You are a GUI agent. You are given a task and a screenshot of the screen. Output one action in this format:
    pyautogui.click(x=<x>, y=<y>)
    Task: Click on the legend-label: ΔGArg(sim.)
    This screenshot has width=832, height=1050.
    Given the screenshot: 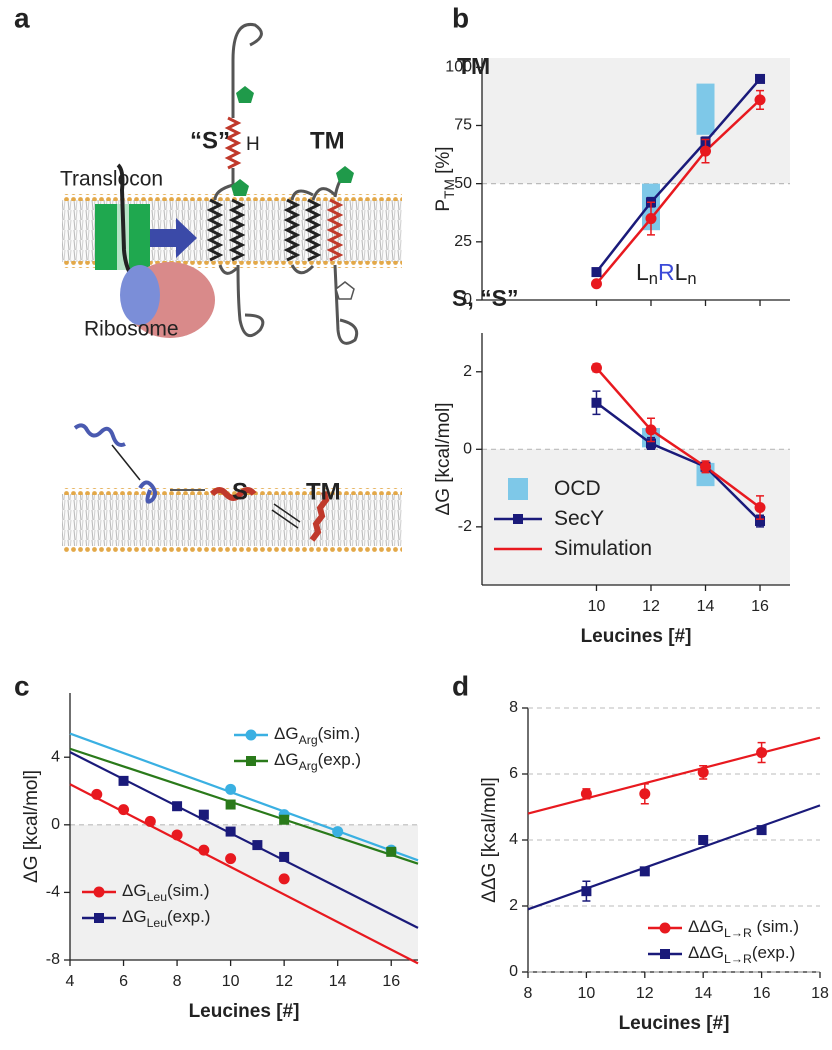 What is the action you would take?
    pyautogui.click(x=317, y=735)
    